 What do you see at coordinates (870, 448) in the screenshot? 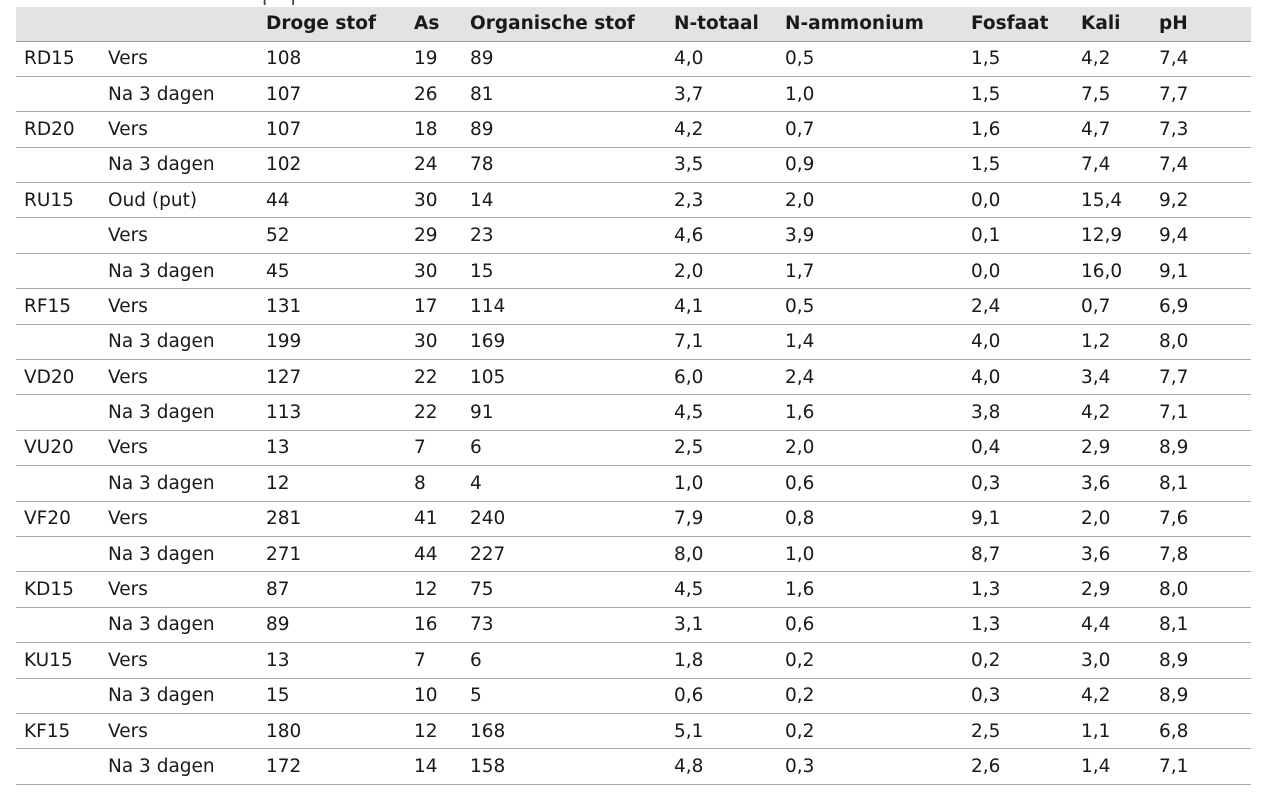
I see `table-cell: 2,0` at bounding box center [870, 448].